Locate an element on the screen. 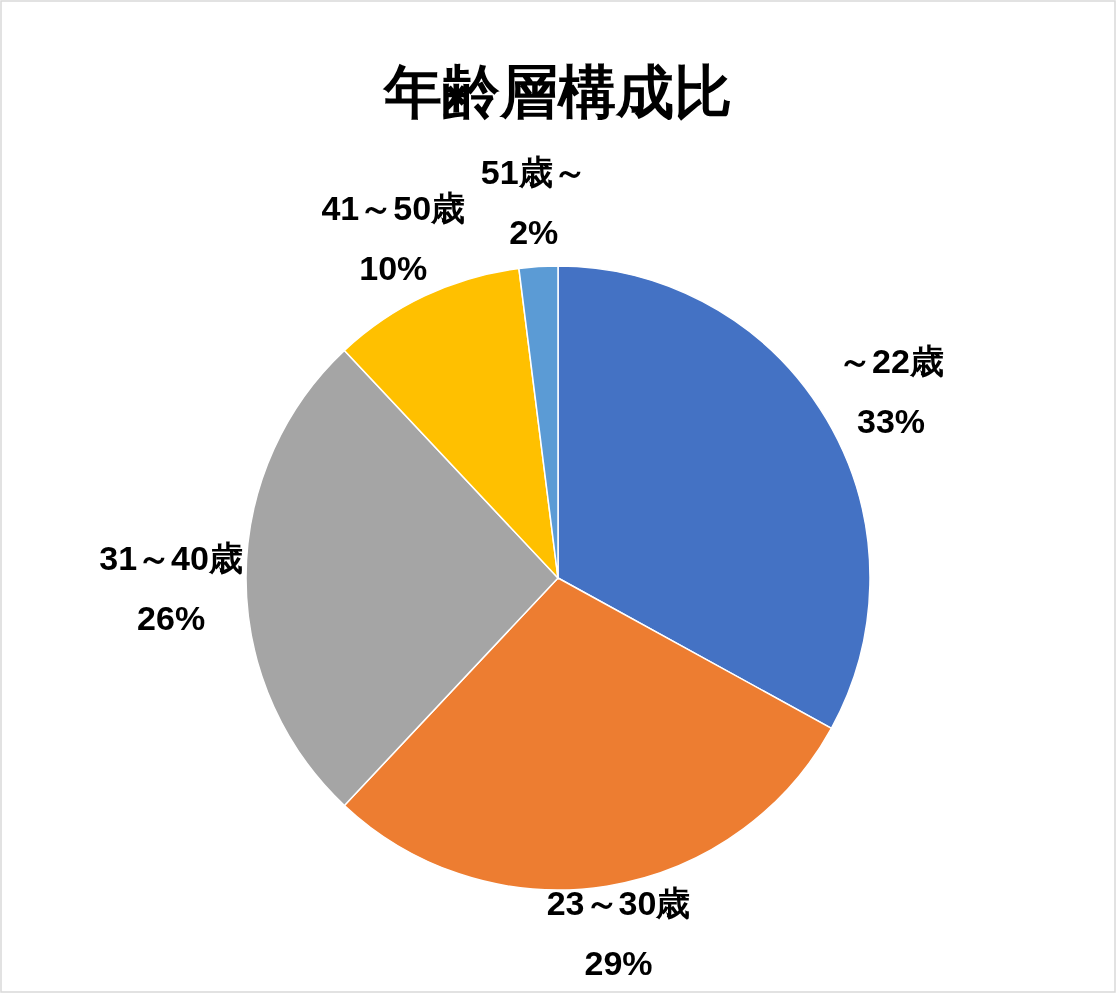 The height and width of the screenshot is (993, 1116). slice-label: 41～50歳 is located at coordinates (393, 207).